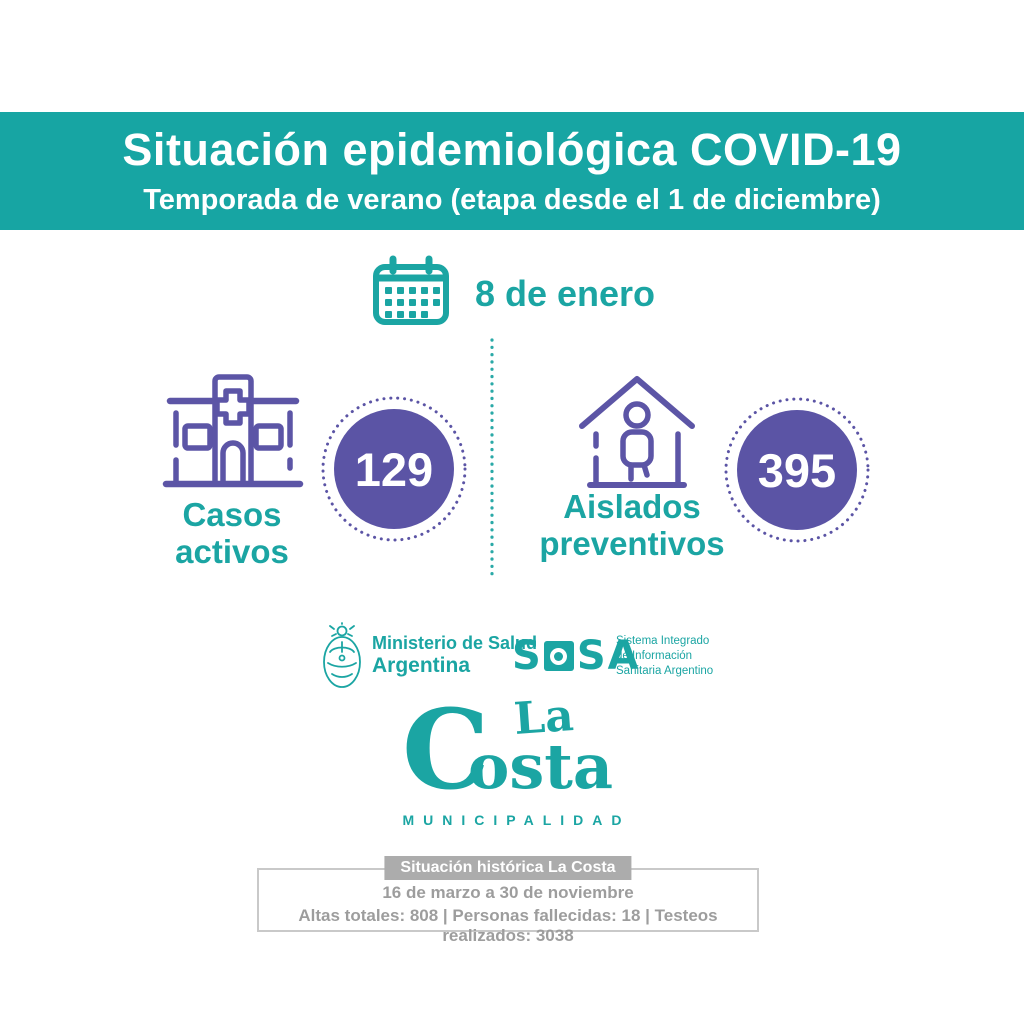  Describe the element at coordinates (508, 892) in the screenshot. I see `historical-date-range: 16 de marzo a 30 de noviembre` at that location.